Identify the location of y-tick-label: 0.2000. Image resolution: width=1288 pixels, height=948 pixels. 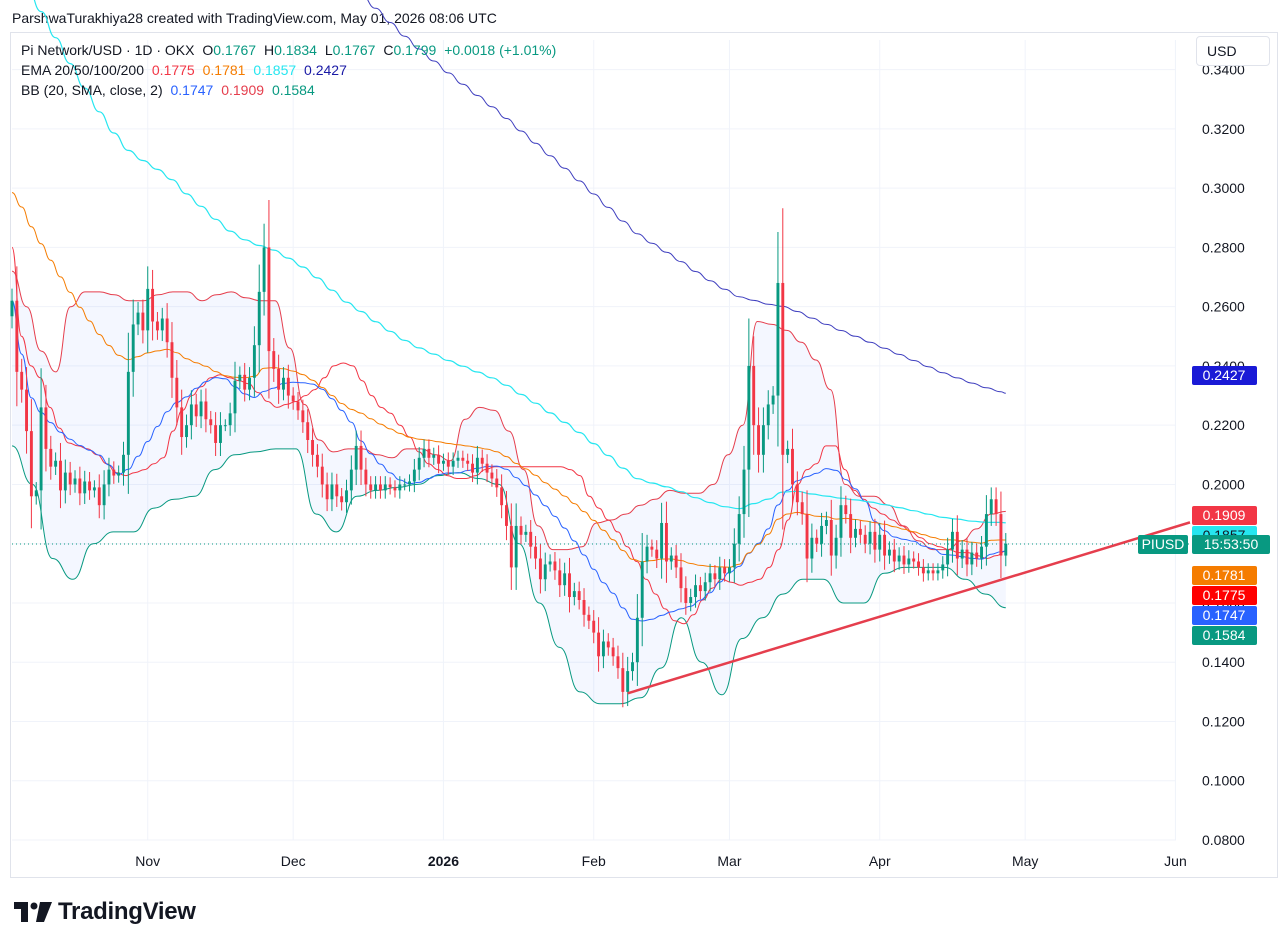
(1223, 484).